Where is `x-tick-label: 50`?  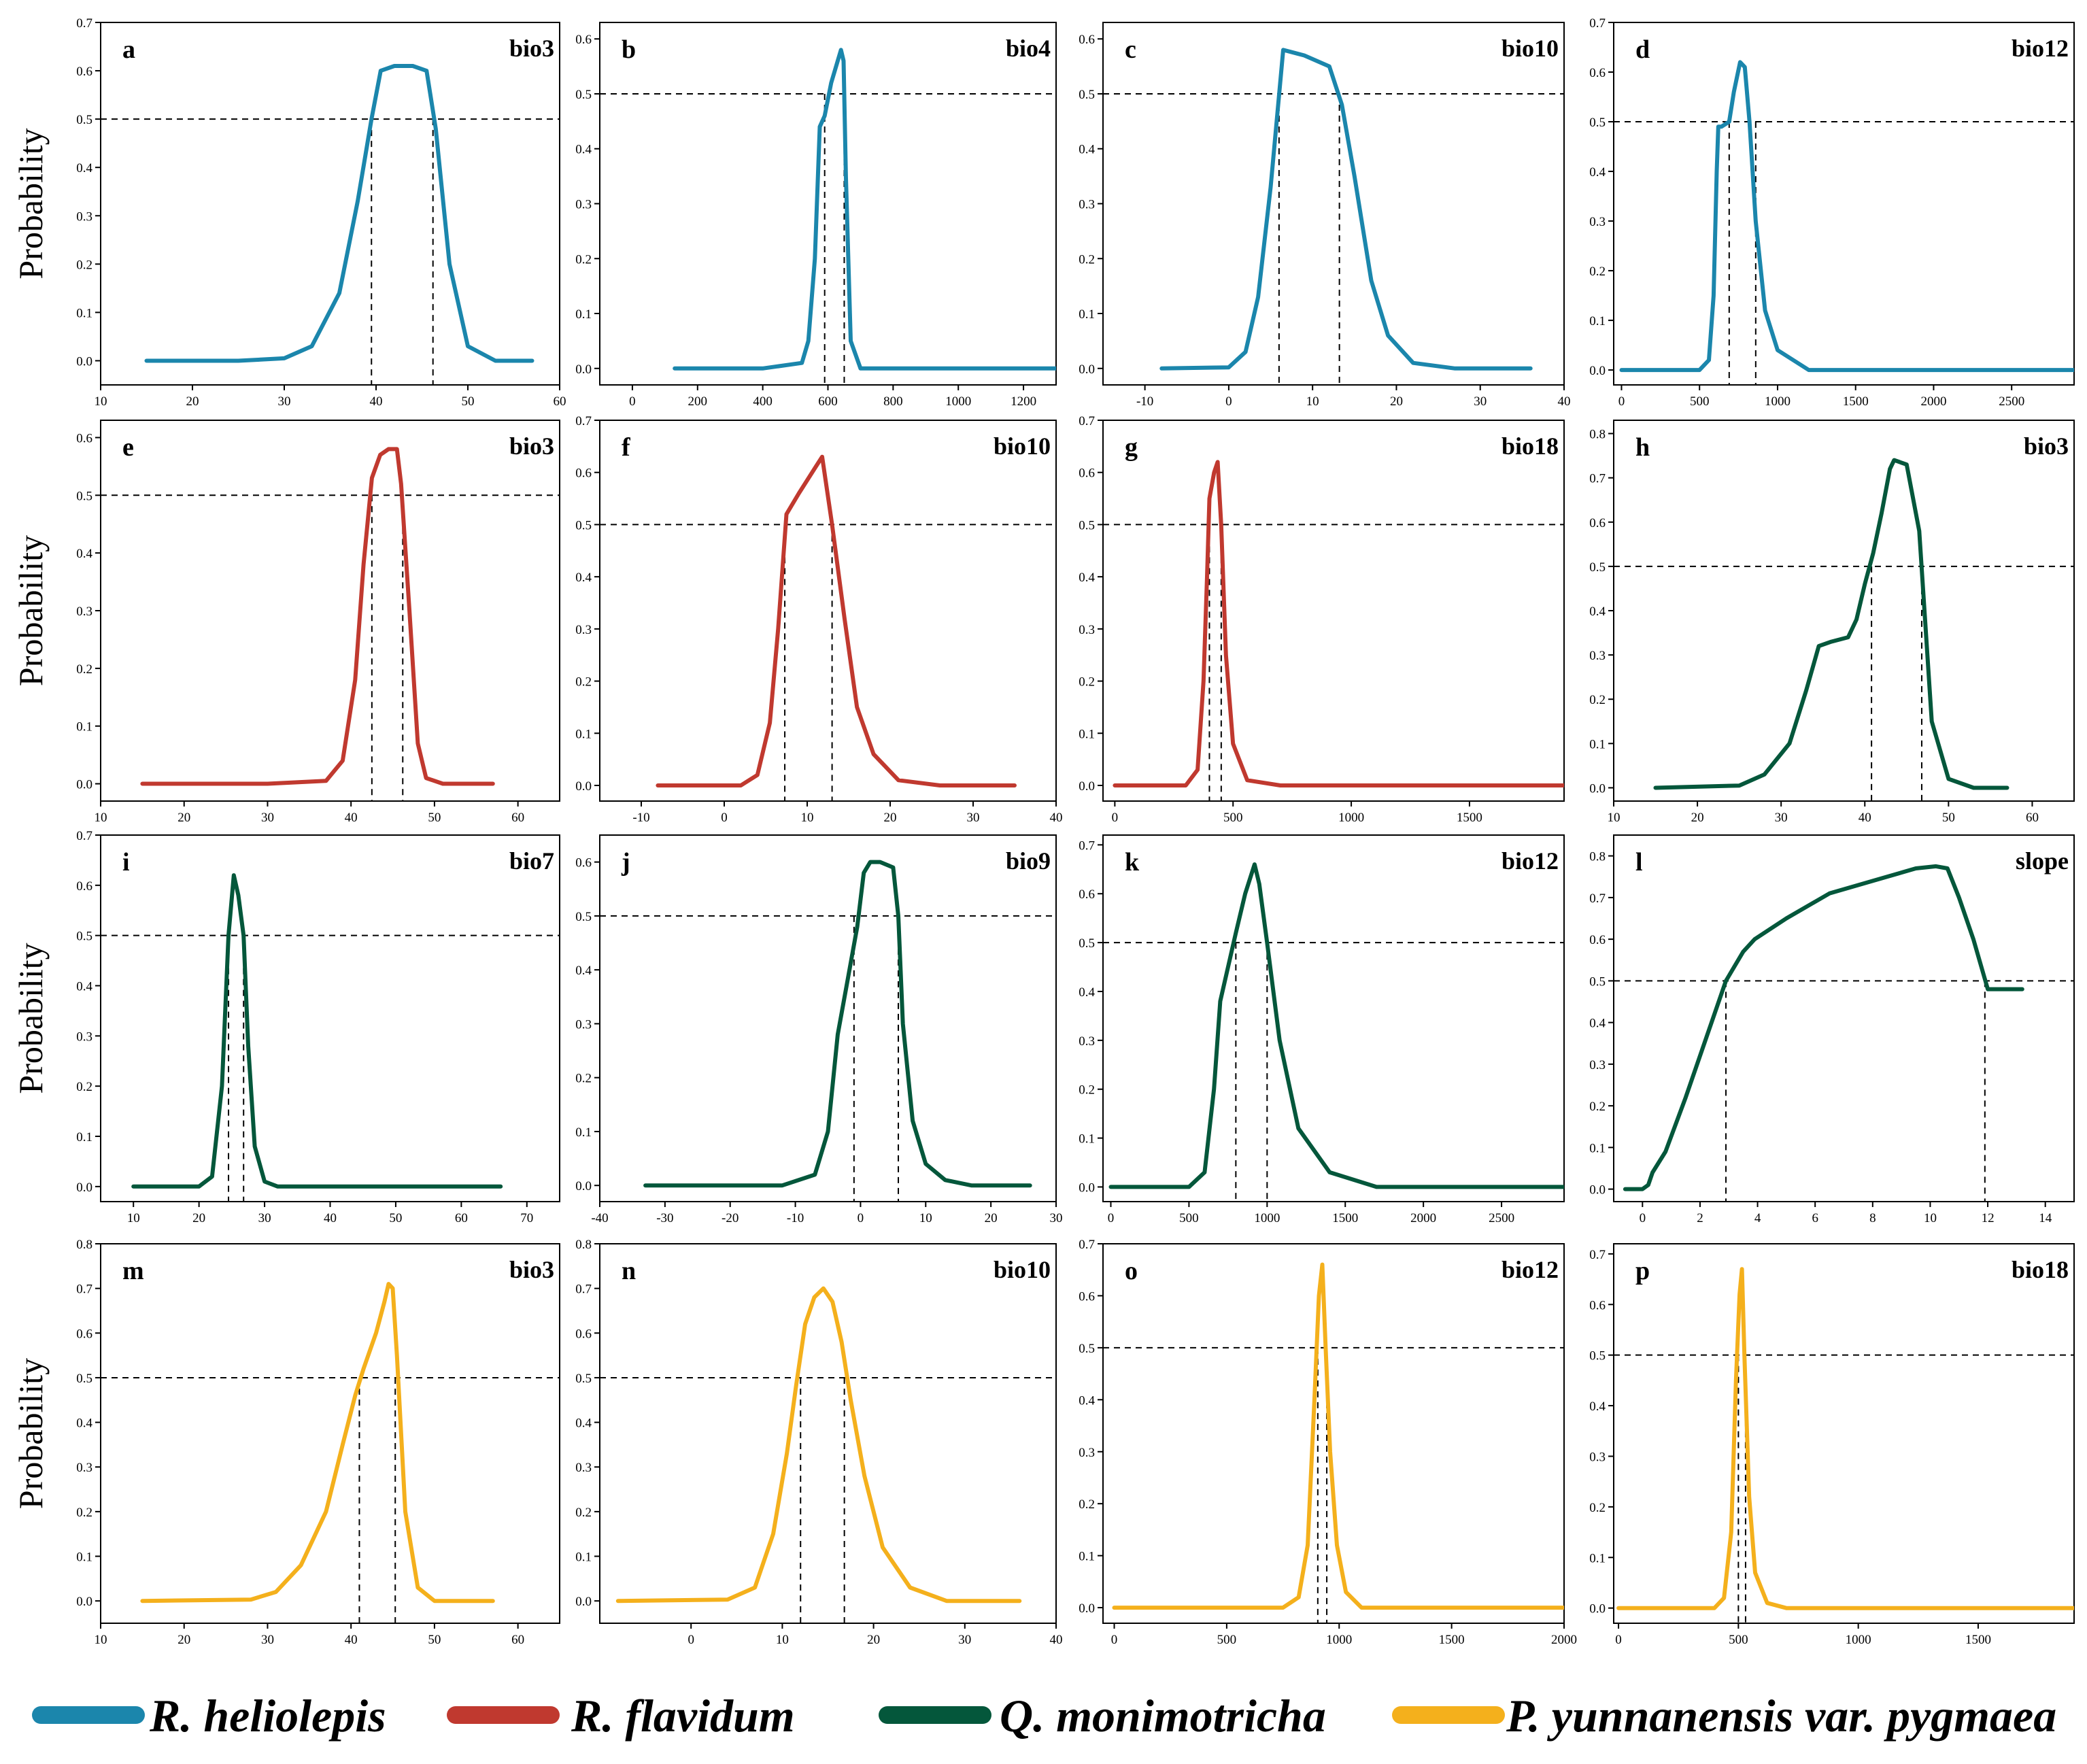
x-tick-label: 50 is located at coordinates (434, 818).